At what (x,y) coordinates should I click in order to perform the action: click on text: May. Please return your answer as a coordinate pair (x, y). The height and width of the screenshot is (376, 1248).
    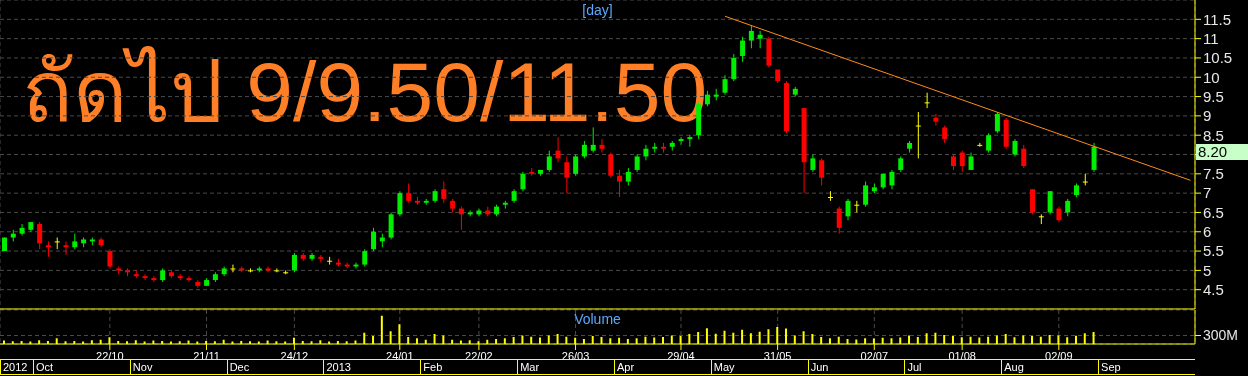
    Looking at the image, I should click on (759, 367).